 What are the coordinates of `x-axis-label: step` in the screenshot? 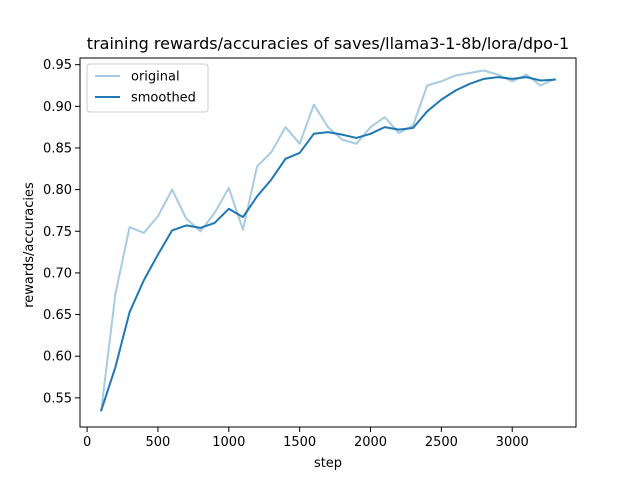 It's located at (328, 463).